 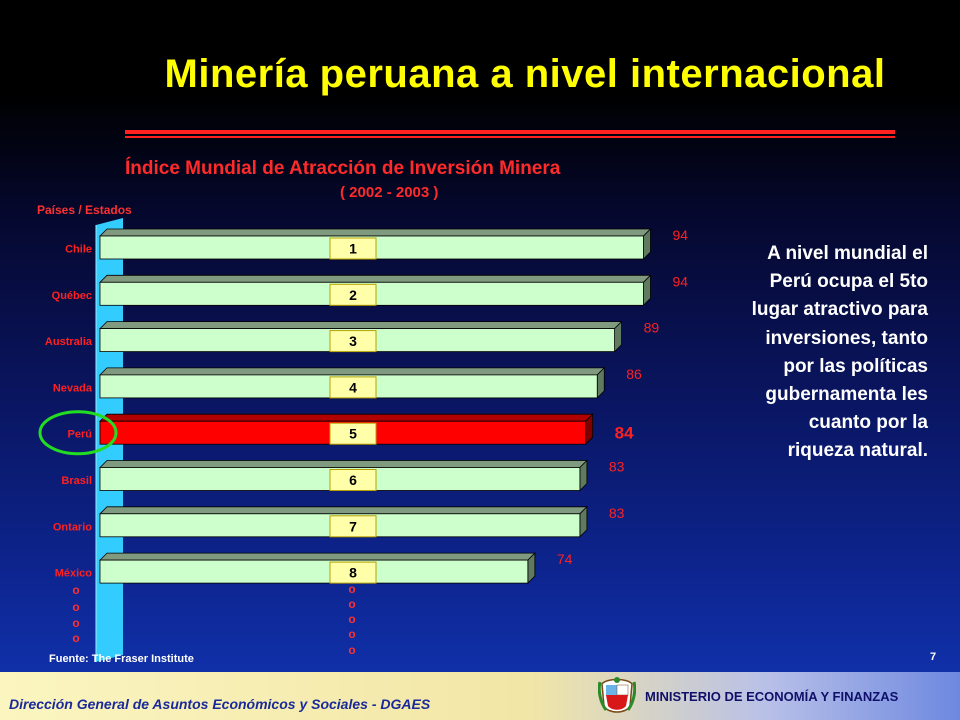 What do you see at coordinates (314, 571) in the screenshot?
I see `bar` at bounding box center [314, 571].